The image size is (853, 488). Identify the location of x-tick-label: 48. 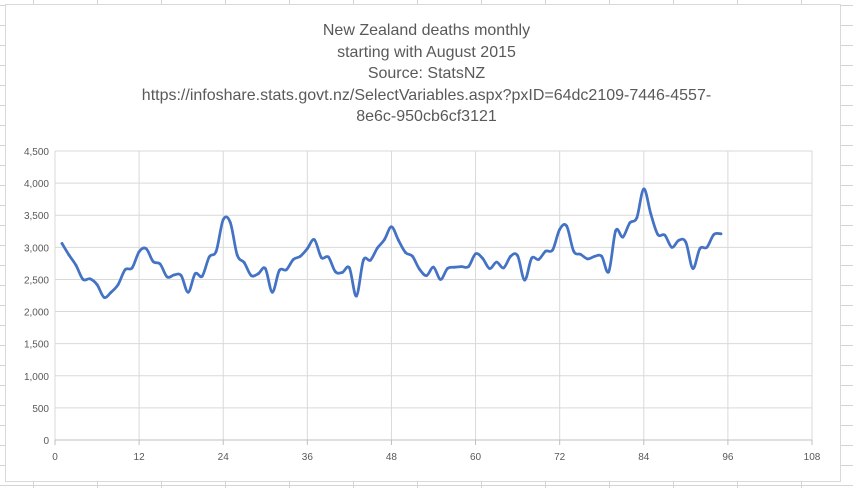
(392, 457).